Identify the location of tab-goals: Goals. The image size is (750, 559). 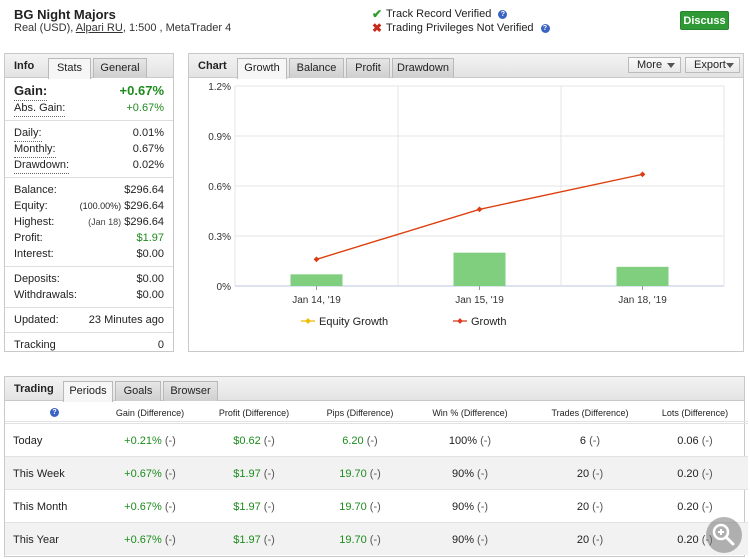
(138, 391).